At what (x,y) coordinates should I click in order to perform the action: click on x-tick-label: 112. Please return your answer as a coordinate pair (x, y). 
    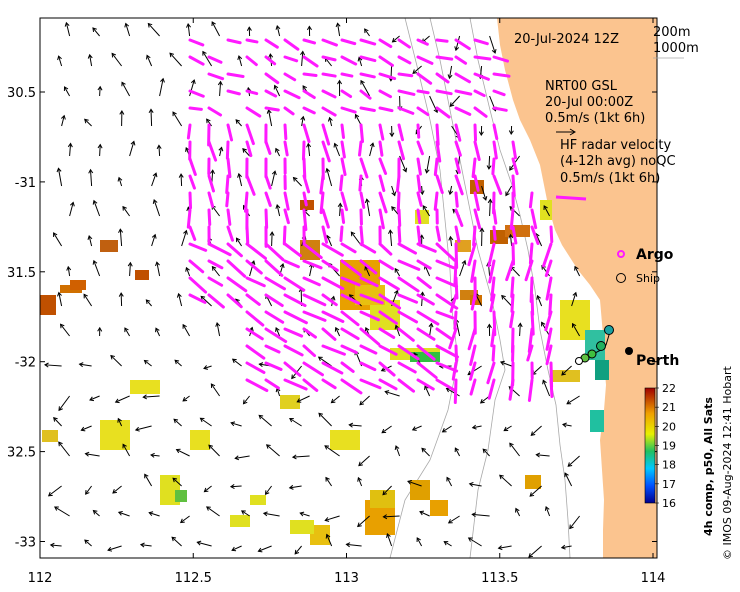
    Looking at the image, I should click on (40, 578).